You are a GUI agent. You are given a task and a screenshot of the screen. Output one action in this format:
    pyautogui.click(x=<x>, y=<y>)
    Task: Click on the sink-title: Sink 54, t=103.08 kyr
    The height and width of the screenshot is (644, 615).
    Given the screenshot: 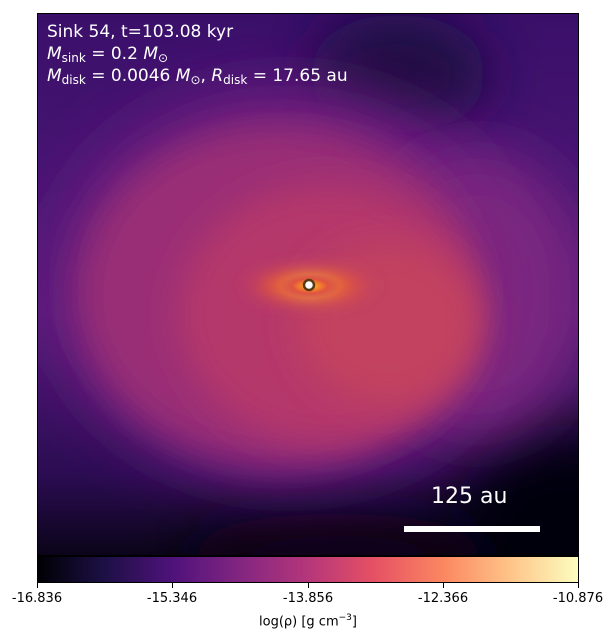 What is the action you would take?
    pyautogui.click(x=140, y=32)
    